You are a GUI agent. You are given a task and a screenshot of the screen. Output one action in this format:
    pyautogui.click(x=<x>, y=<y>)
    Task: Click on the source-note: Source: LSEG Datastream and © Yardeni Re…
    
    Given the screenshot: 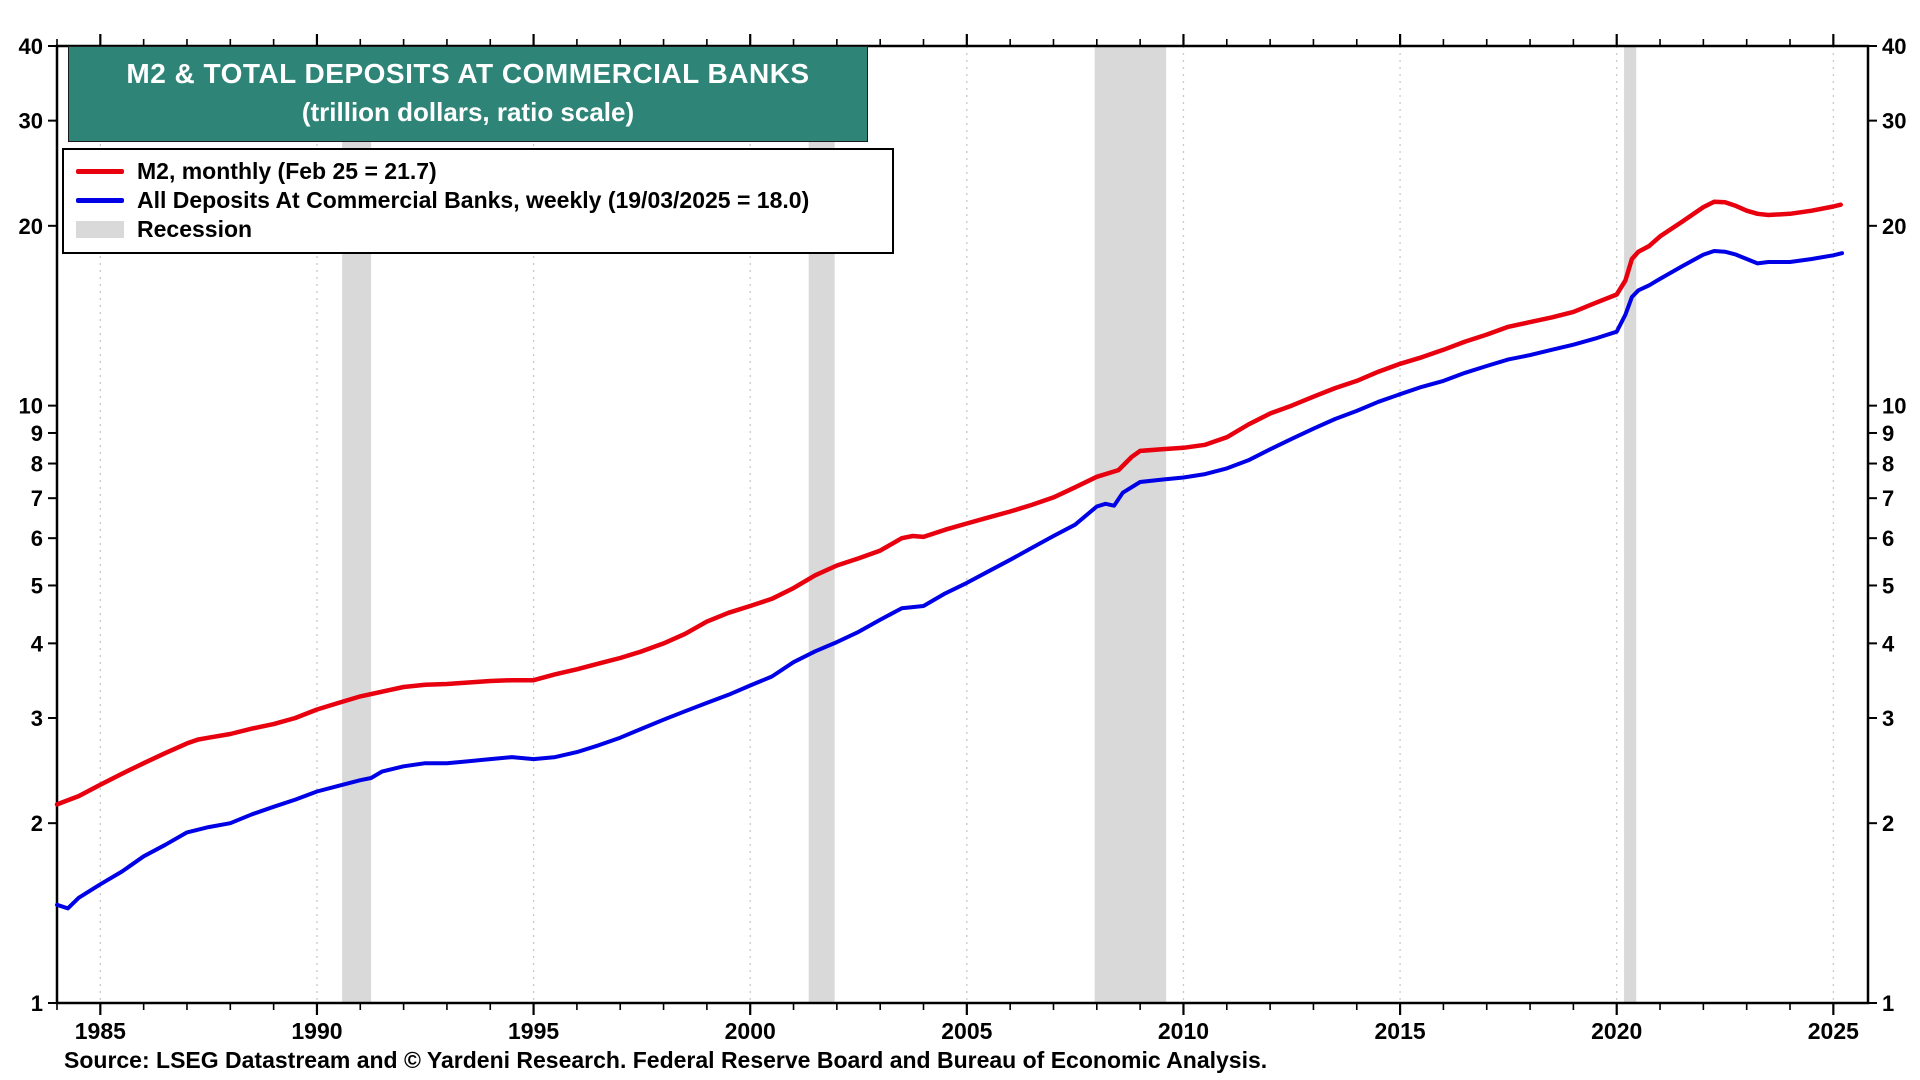 What is the action you would take?
    pyautogui.click(x=666, y=1060)
    